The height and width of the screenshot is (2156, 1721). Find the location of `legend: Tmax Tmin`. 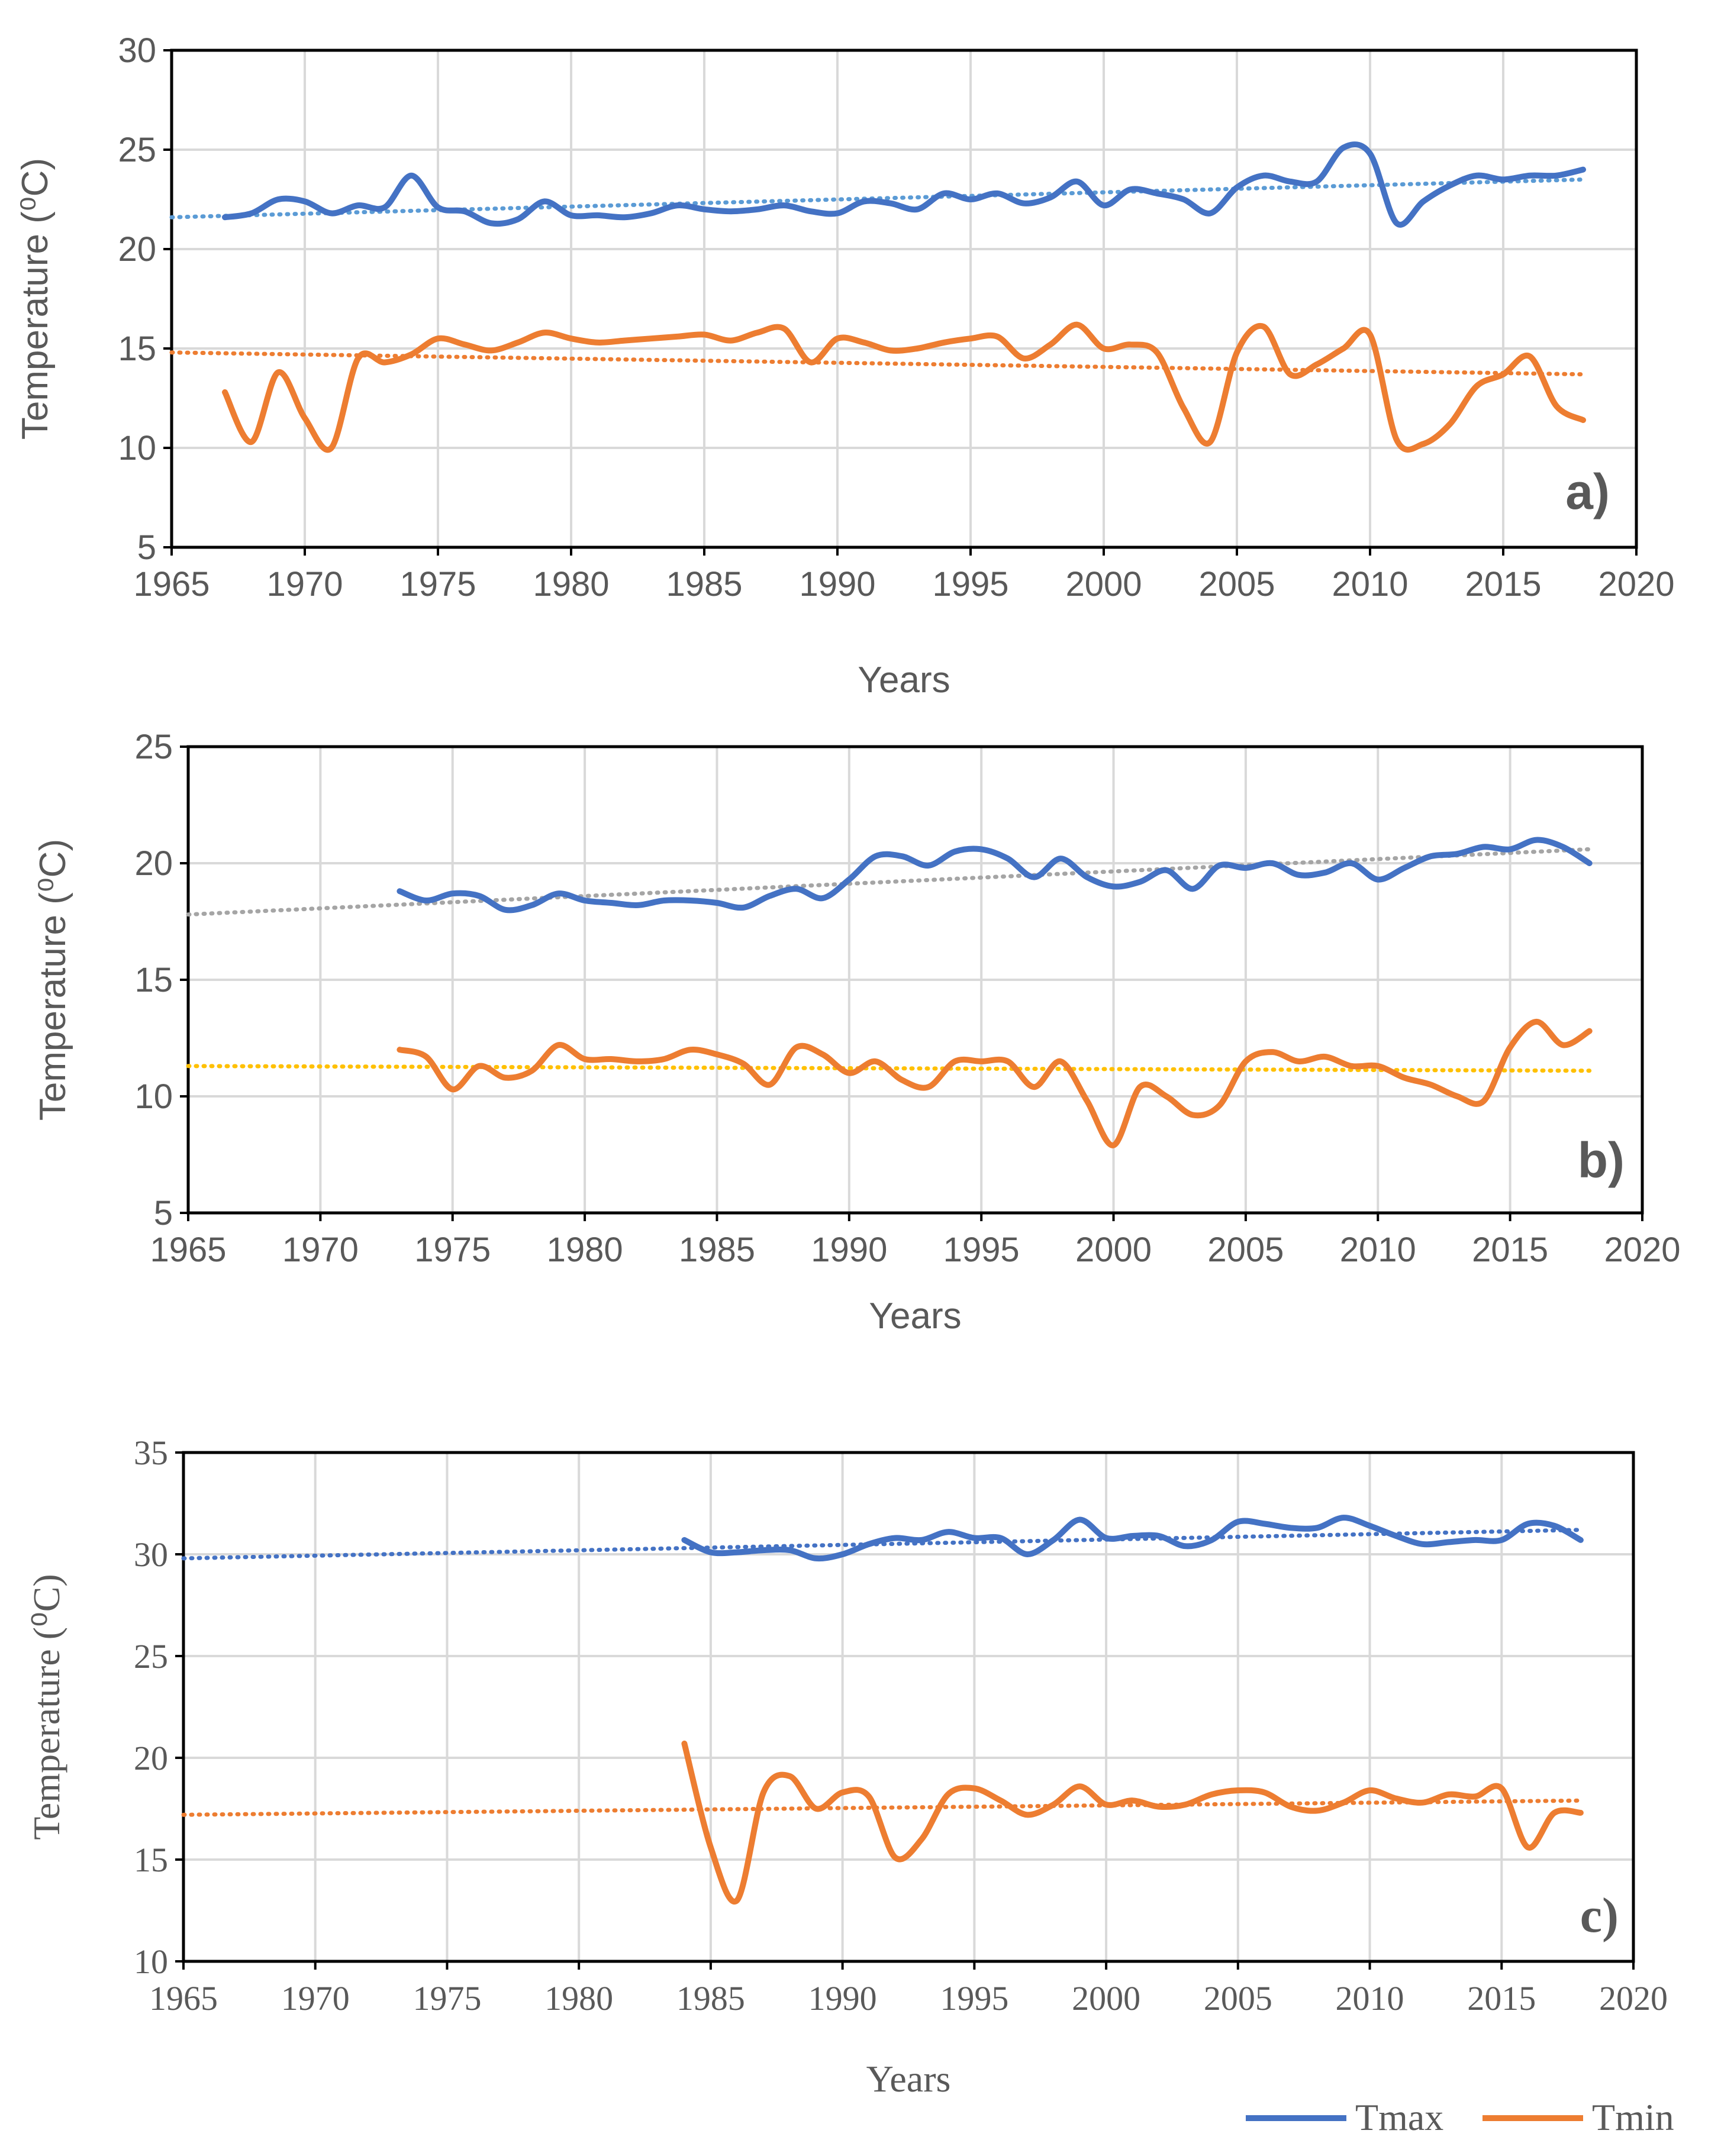

legend: Tmax Tmin is located at coordinates (1460, 2117).